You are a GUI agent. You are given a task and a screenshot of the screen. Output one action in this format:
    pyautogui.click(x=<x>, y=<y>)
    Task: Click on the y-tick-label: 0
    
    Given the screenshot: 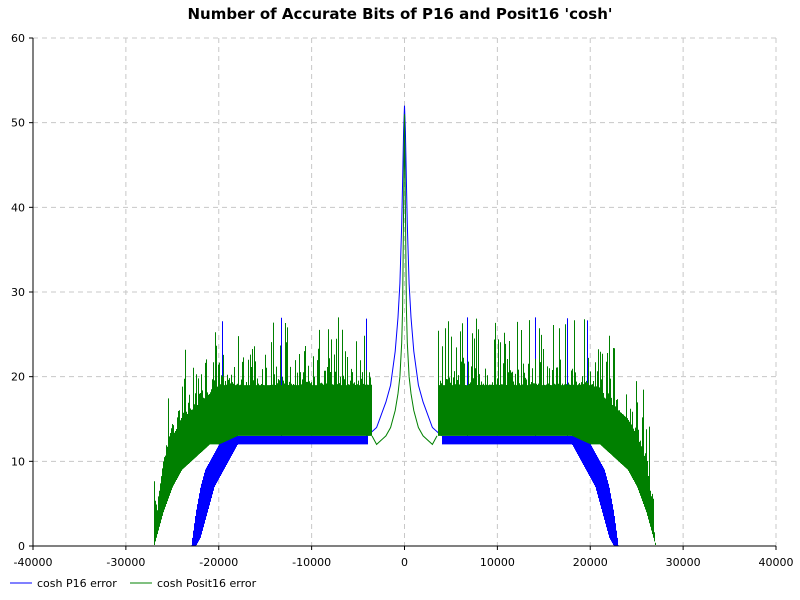 What is the action you would take?
    pyautogui.click(x=21, y=546)
    